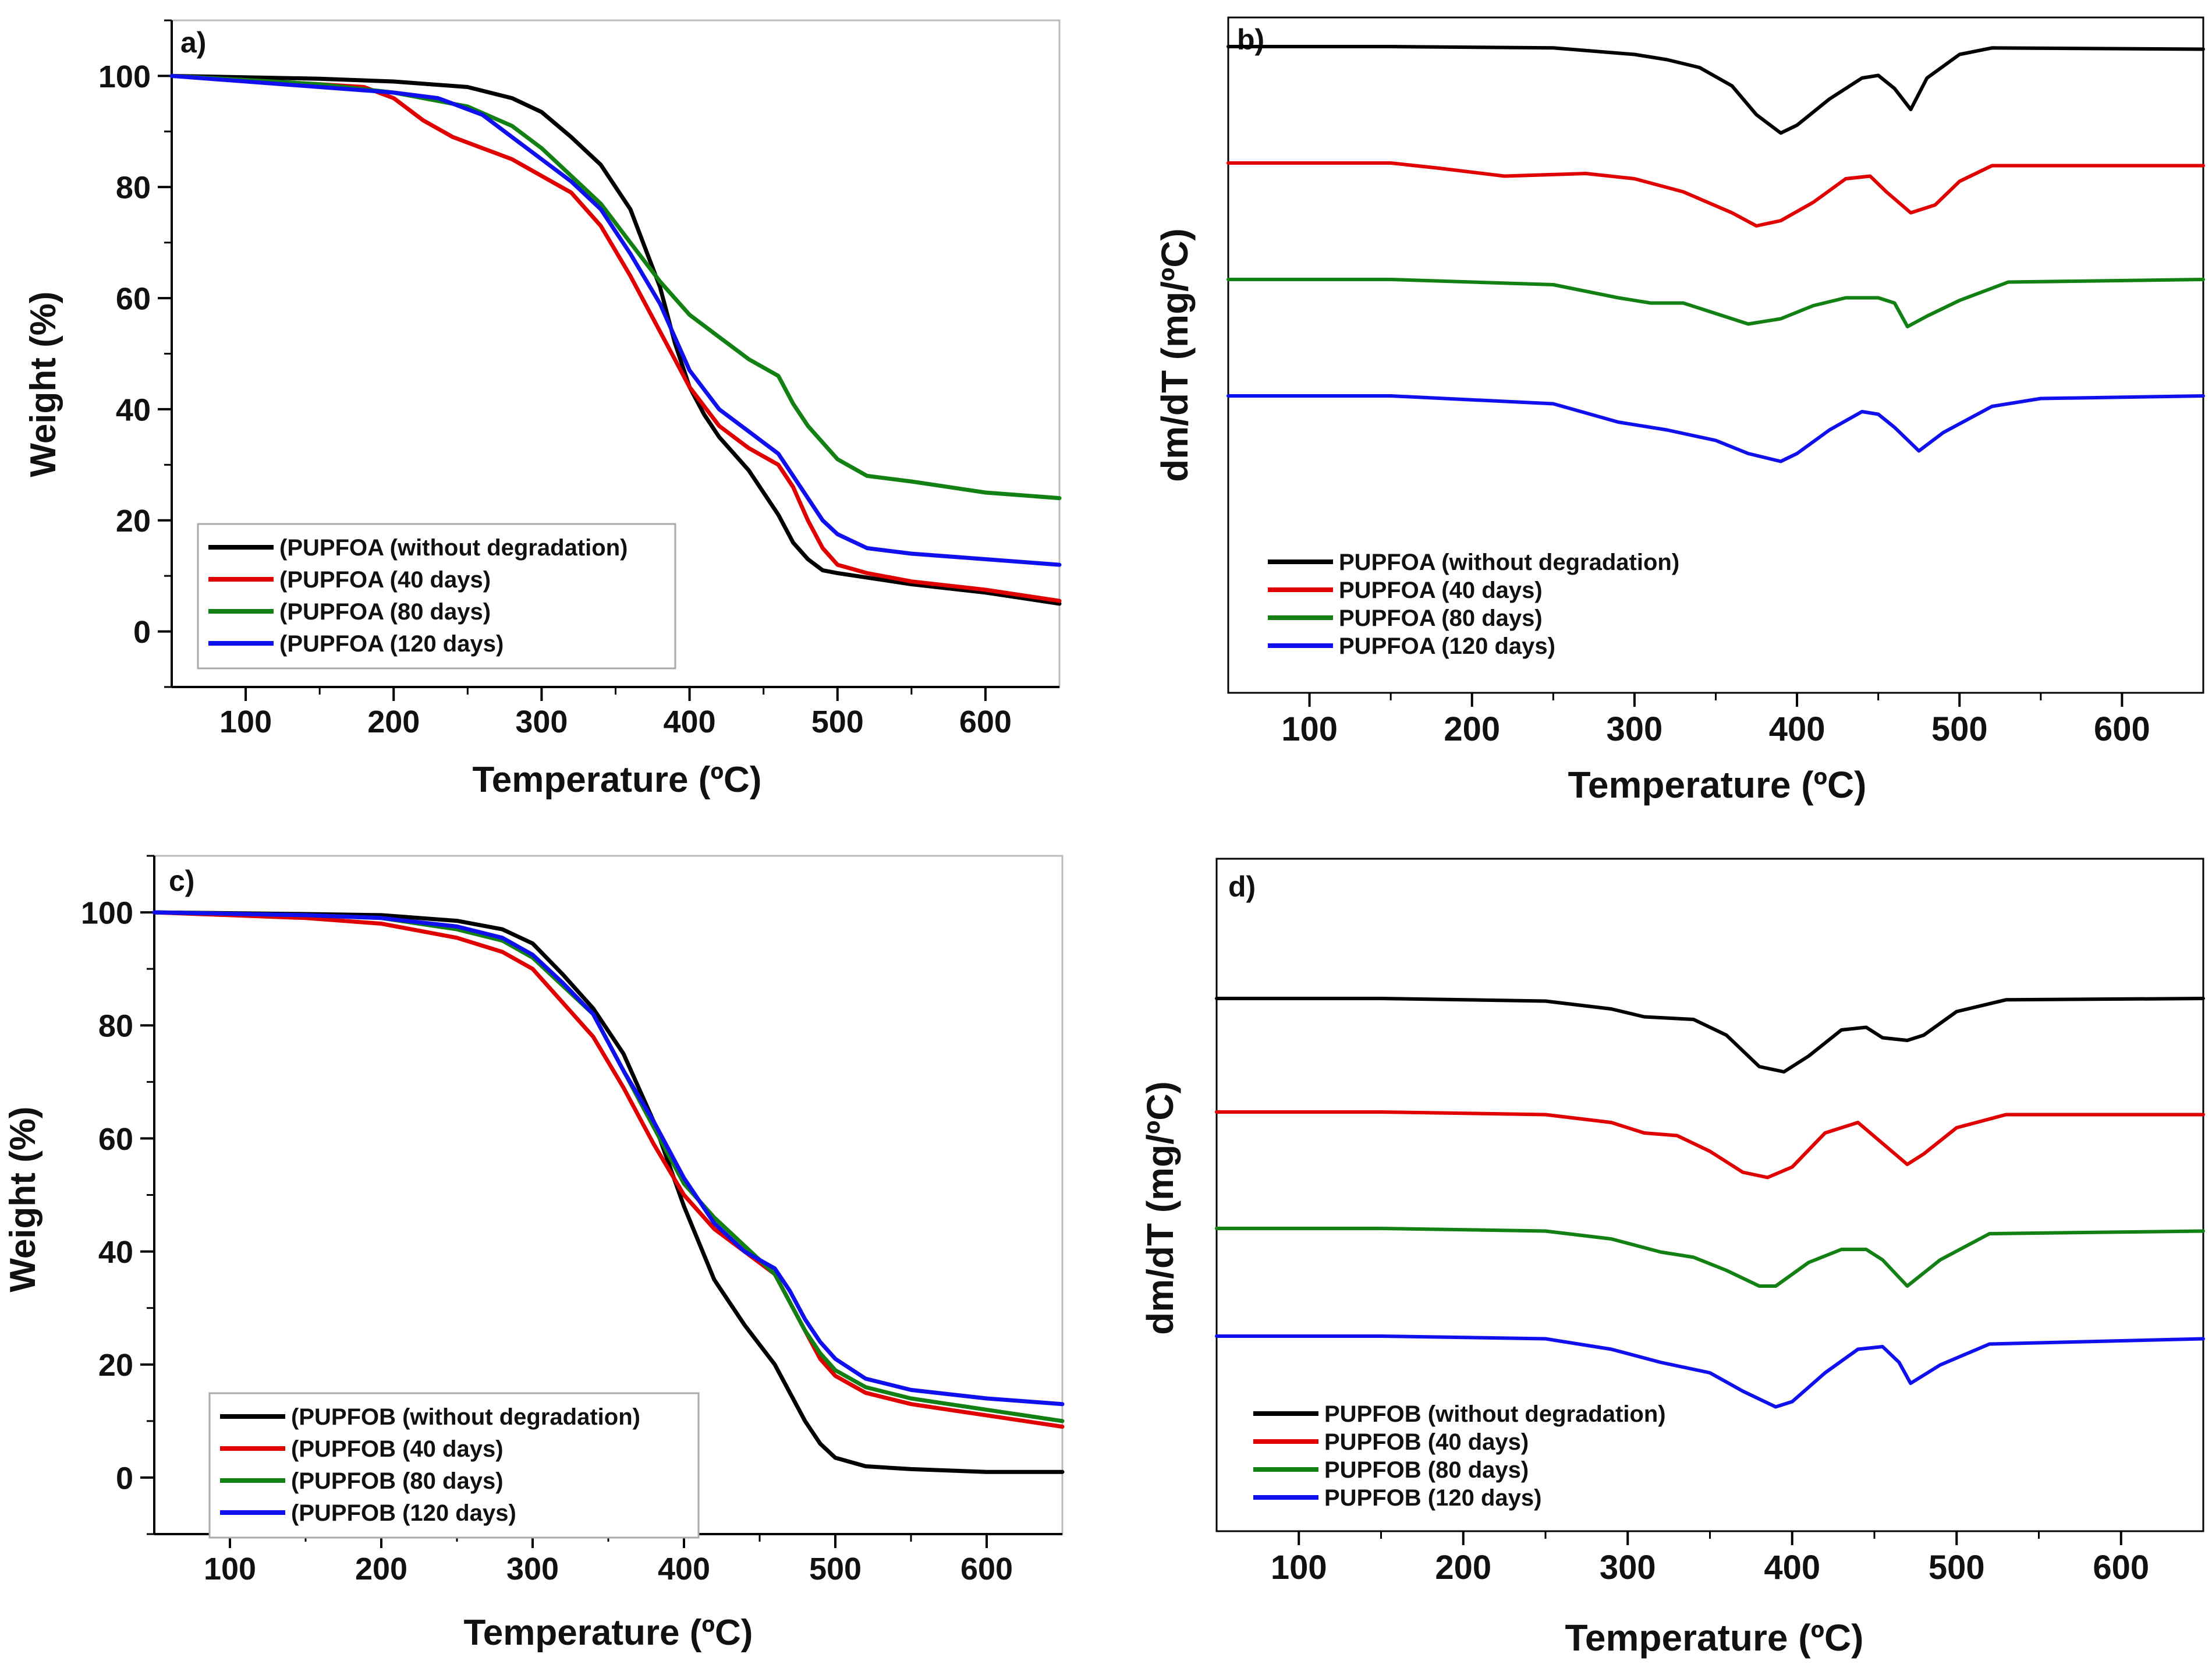 The width and height of the screenshot is (2212, 1668). What do you see at coordinates (1441, 590) in the screenshot?
I see `legend-label-1: PUPFOA (40 days)` at bounding box center [1441, 590].